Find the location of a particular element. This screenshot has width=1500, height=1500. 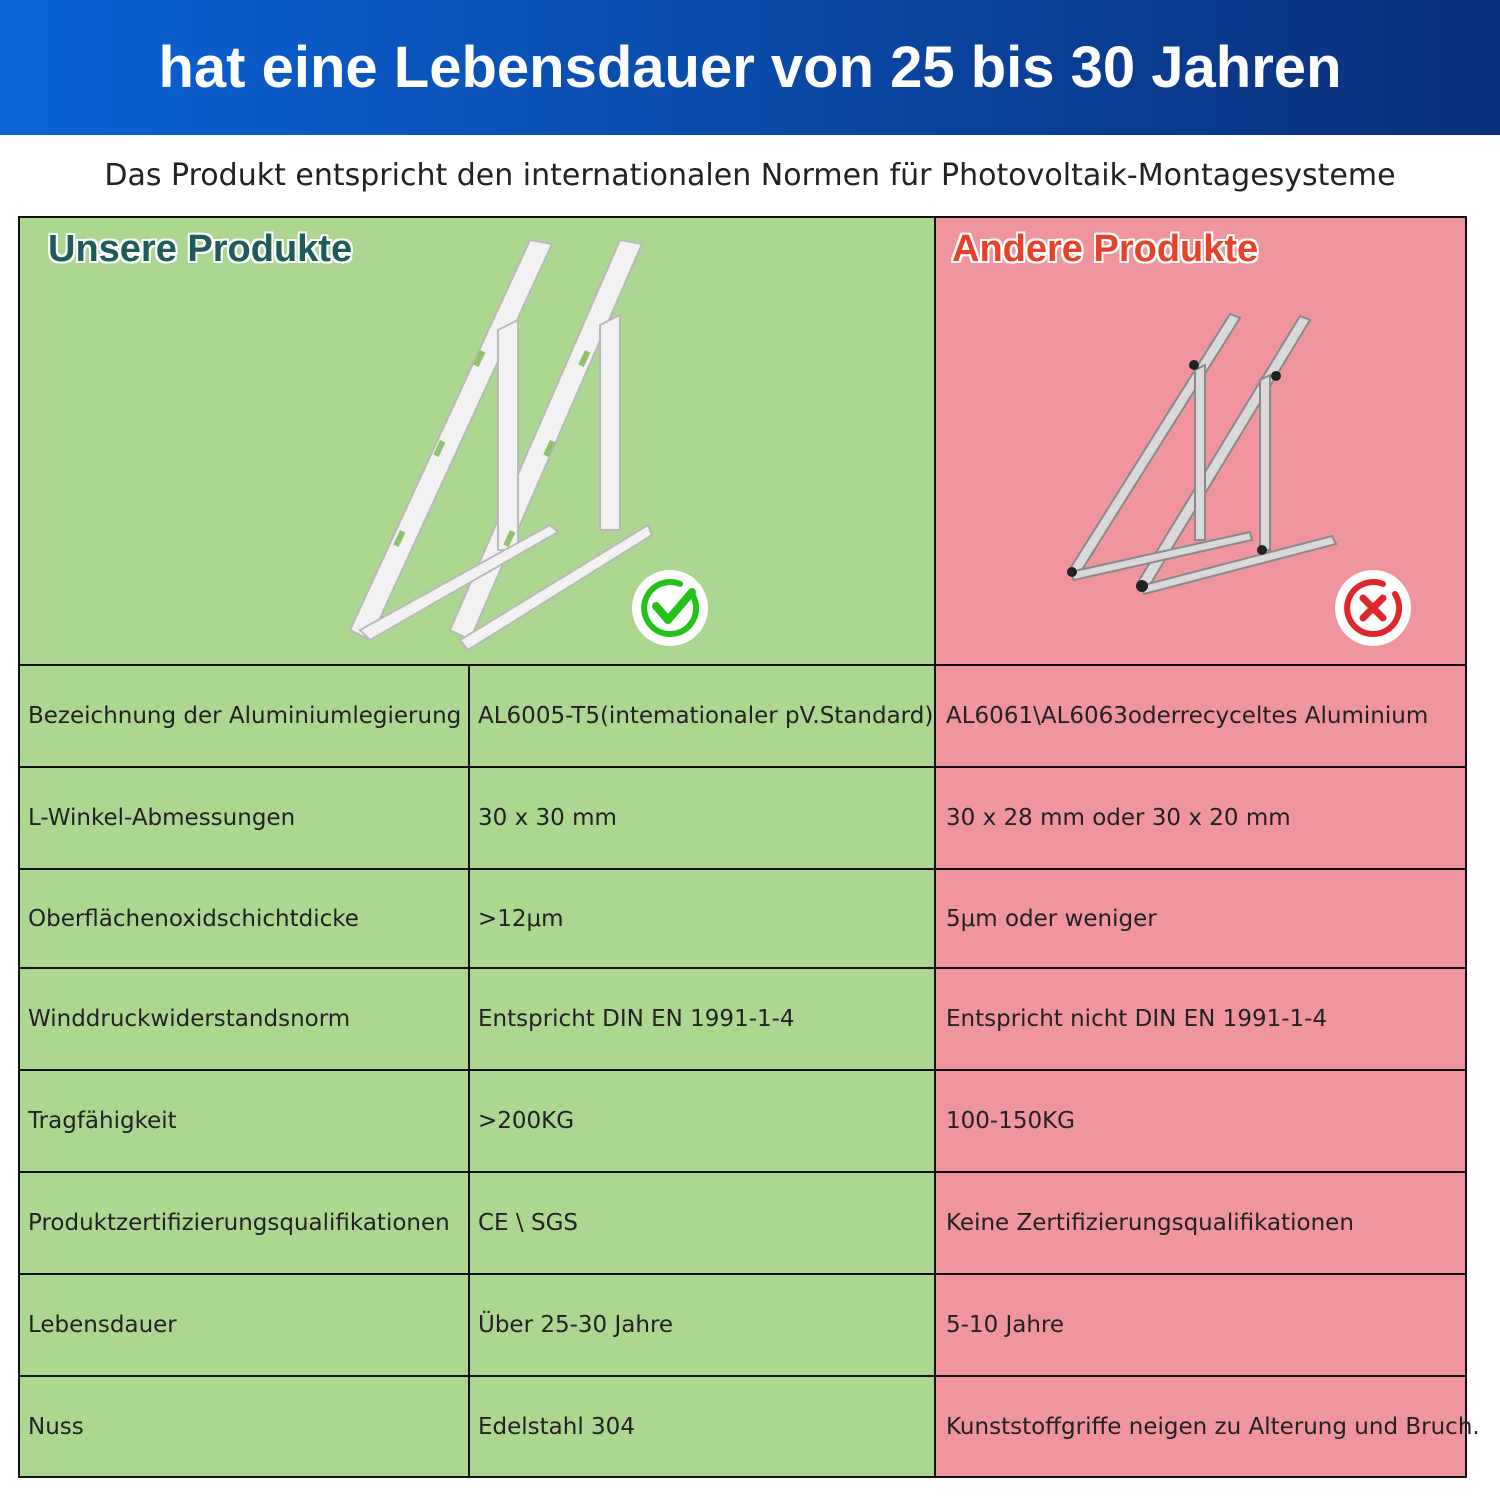

ours-label: Unsere Produkte is located at coordinates (200, 249).